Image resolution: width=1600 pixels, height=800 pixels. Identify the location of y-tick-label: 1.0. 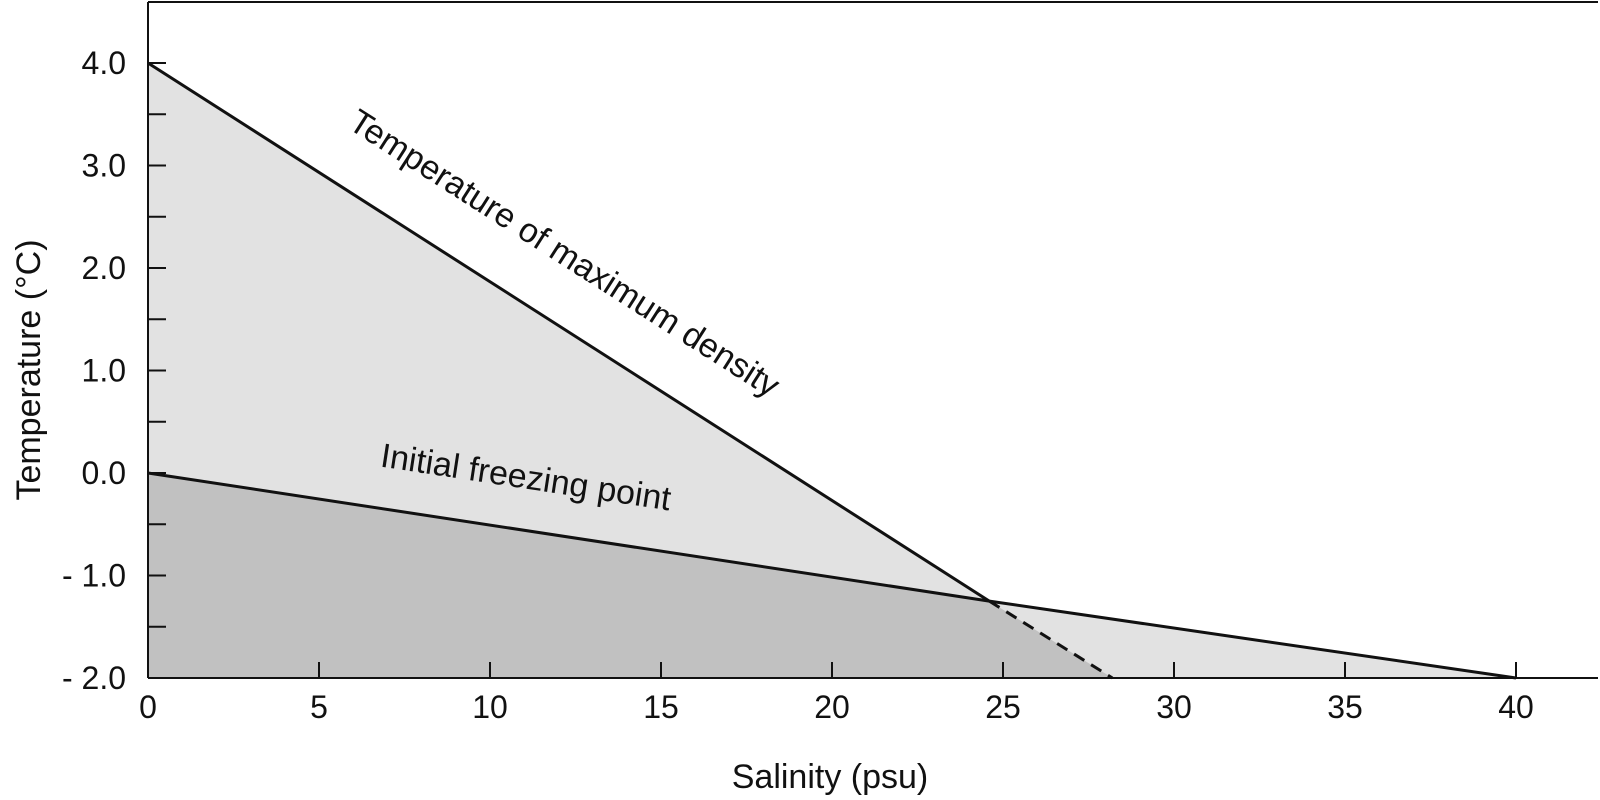
(104, 371).